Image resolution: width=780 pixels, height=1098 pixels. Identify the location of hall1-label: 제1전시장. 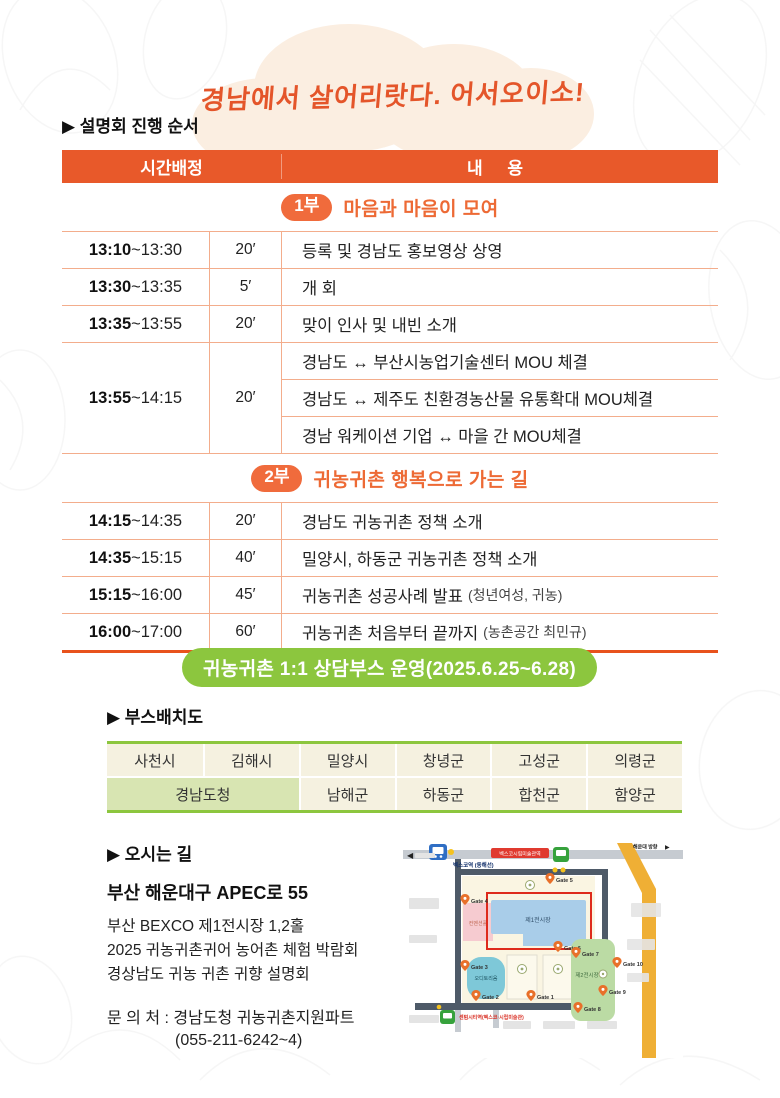
(538, 920).